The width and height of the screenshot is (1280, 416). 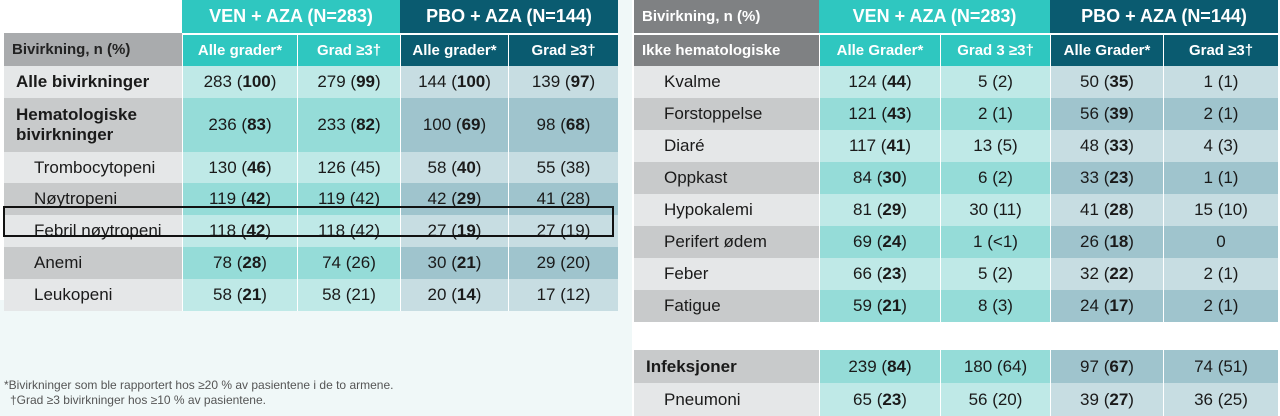 I want to click on percent: 28, so click(x=252, y=262).